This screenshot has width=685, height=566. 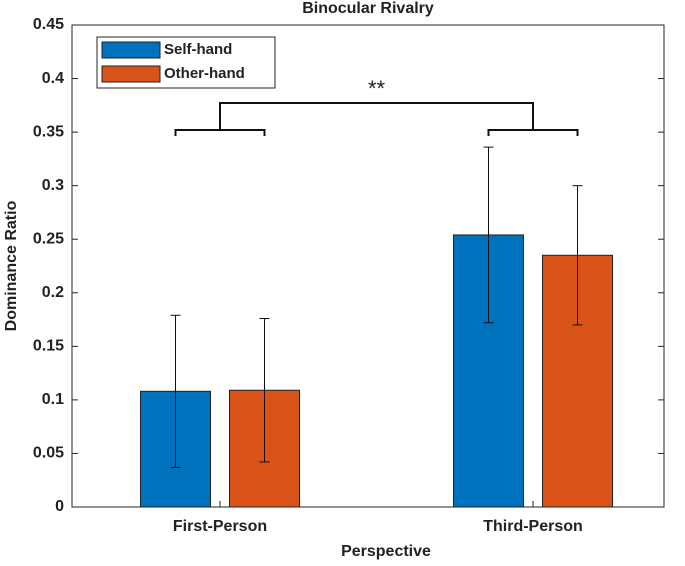 I want to click on significance-bracket, so click(x=376, y=119).